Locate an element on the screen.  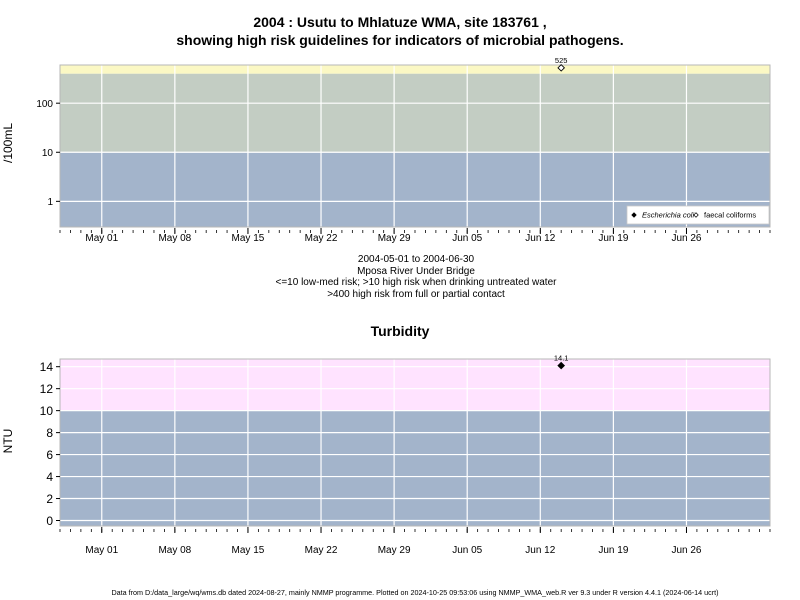
y-tick-label: 4 is located at coordinates (49, 477).